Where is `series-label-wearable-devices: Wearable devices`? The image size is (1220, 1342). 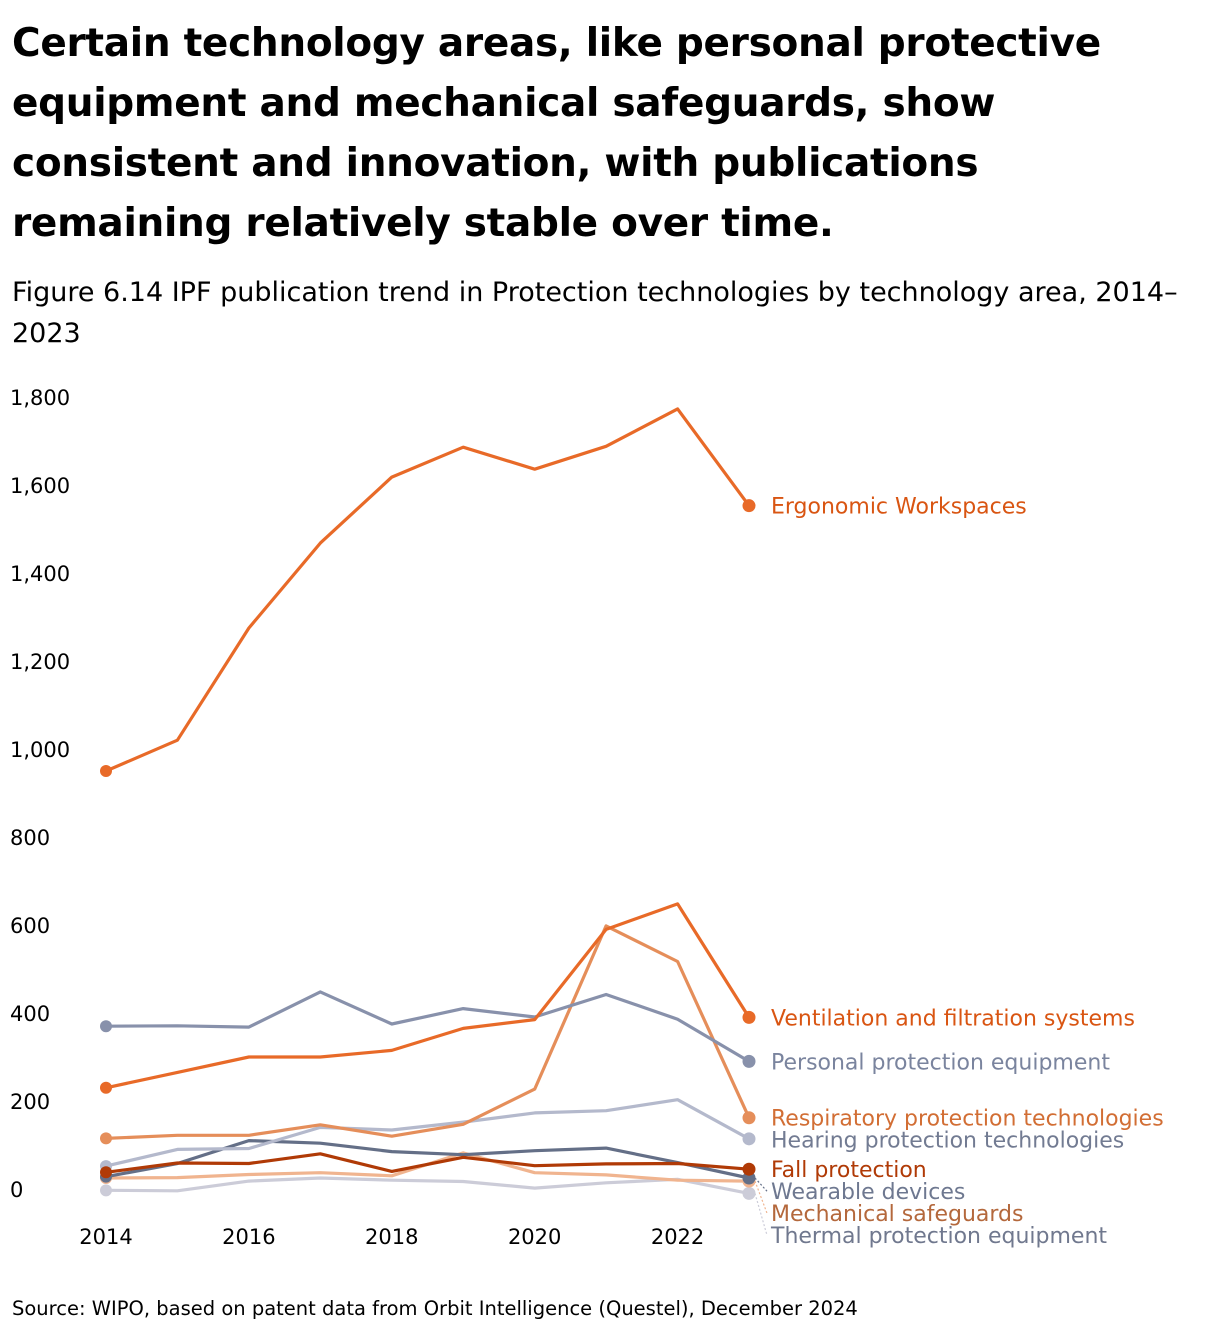 series-label-wearable-devices: Wearable devices is located at coordinates (868, 1192).